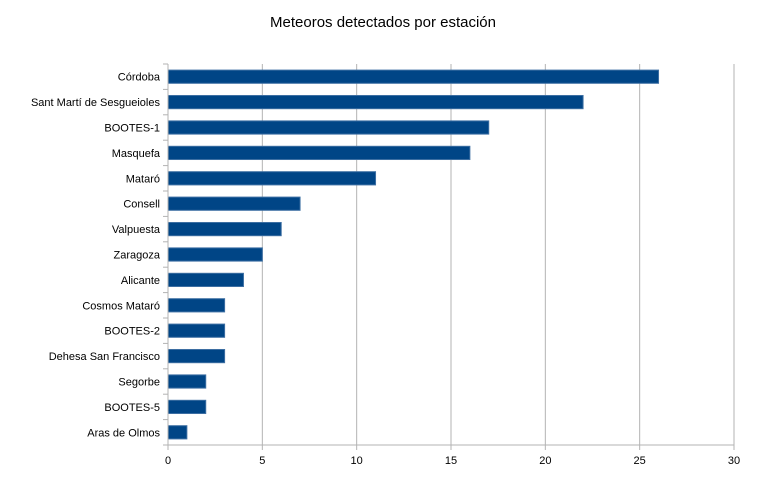 The height and width of the screenshot is (485, 765). Describe the element at coordinates (132, 129) in the screenshot. I see `category-label: BOOTES-1` at that location.